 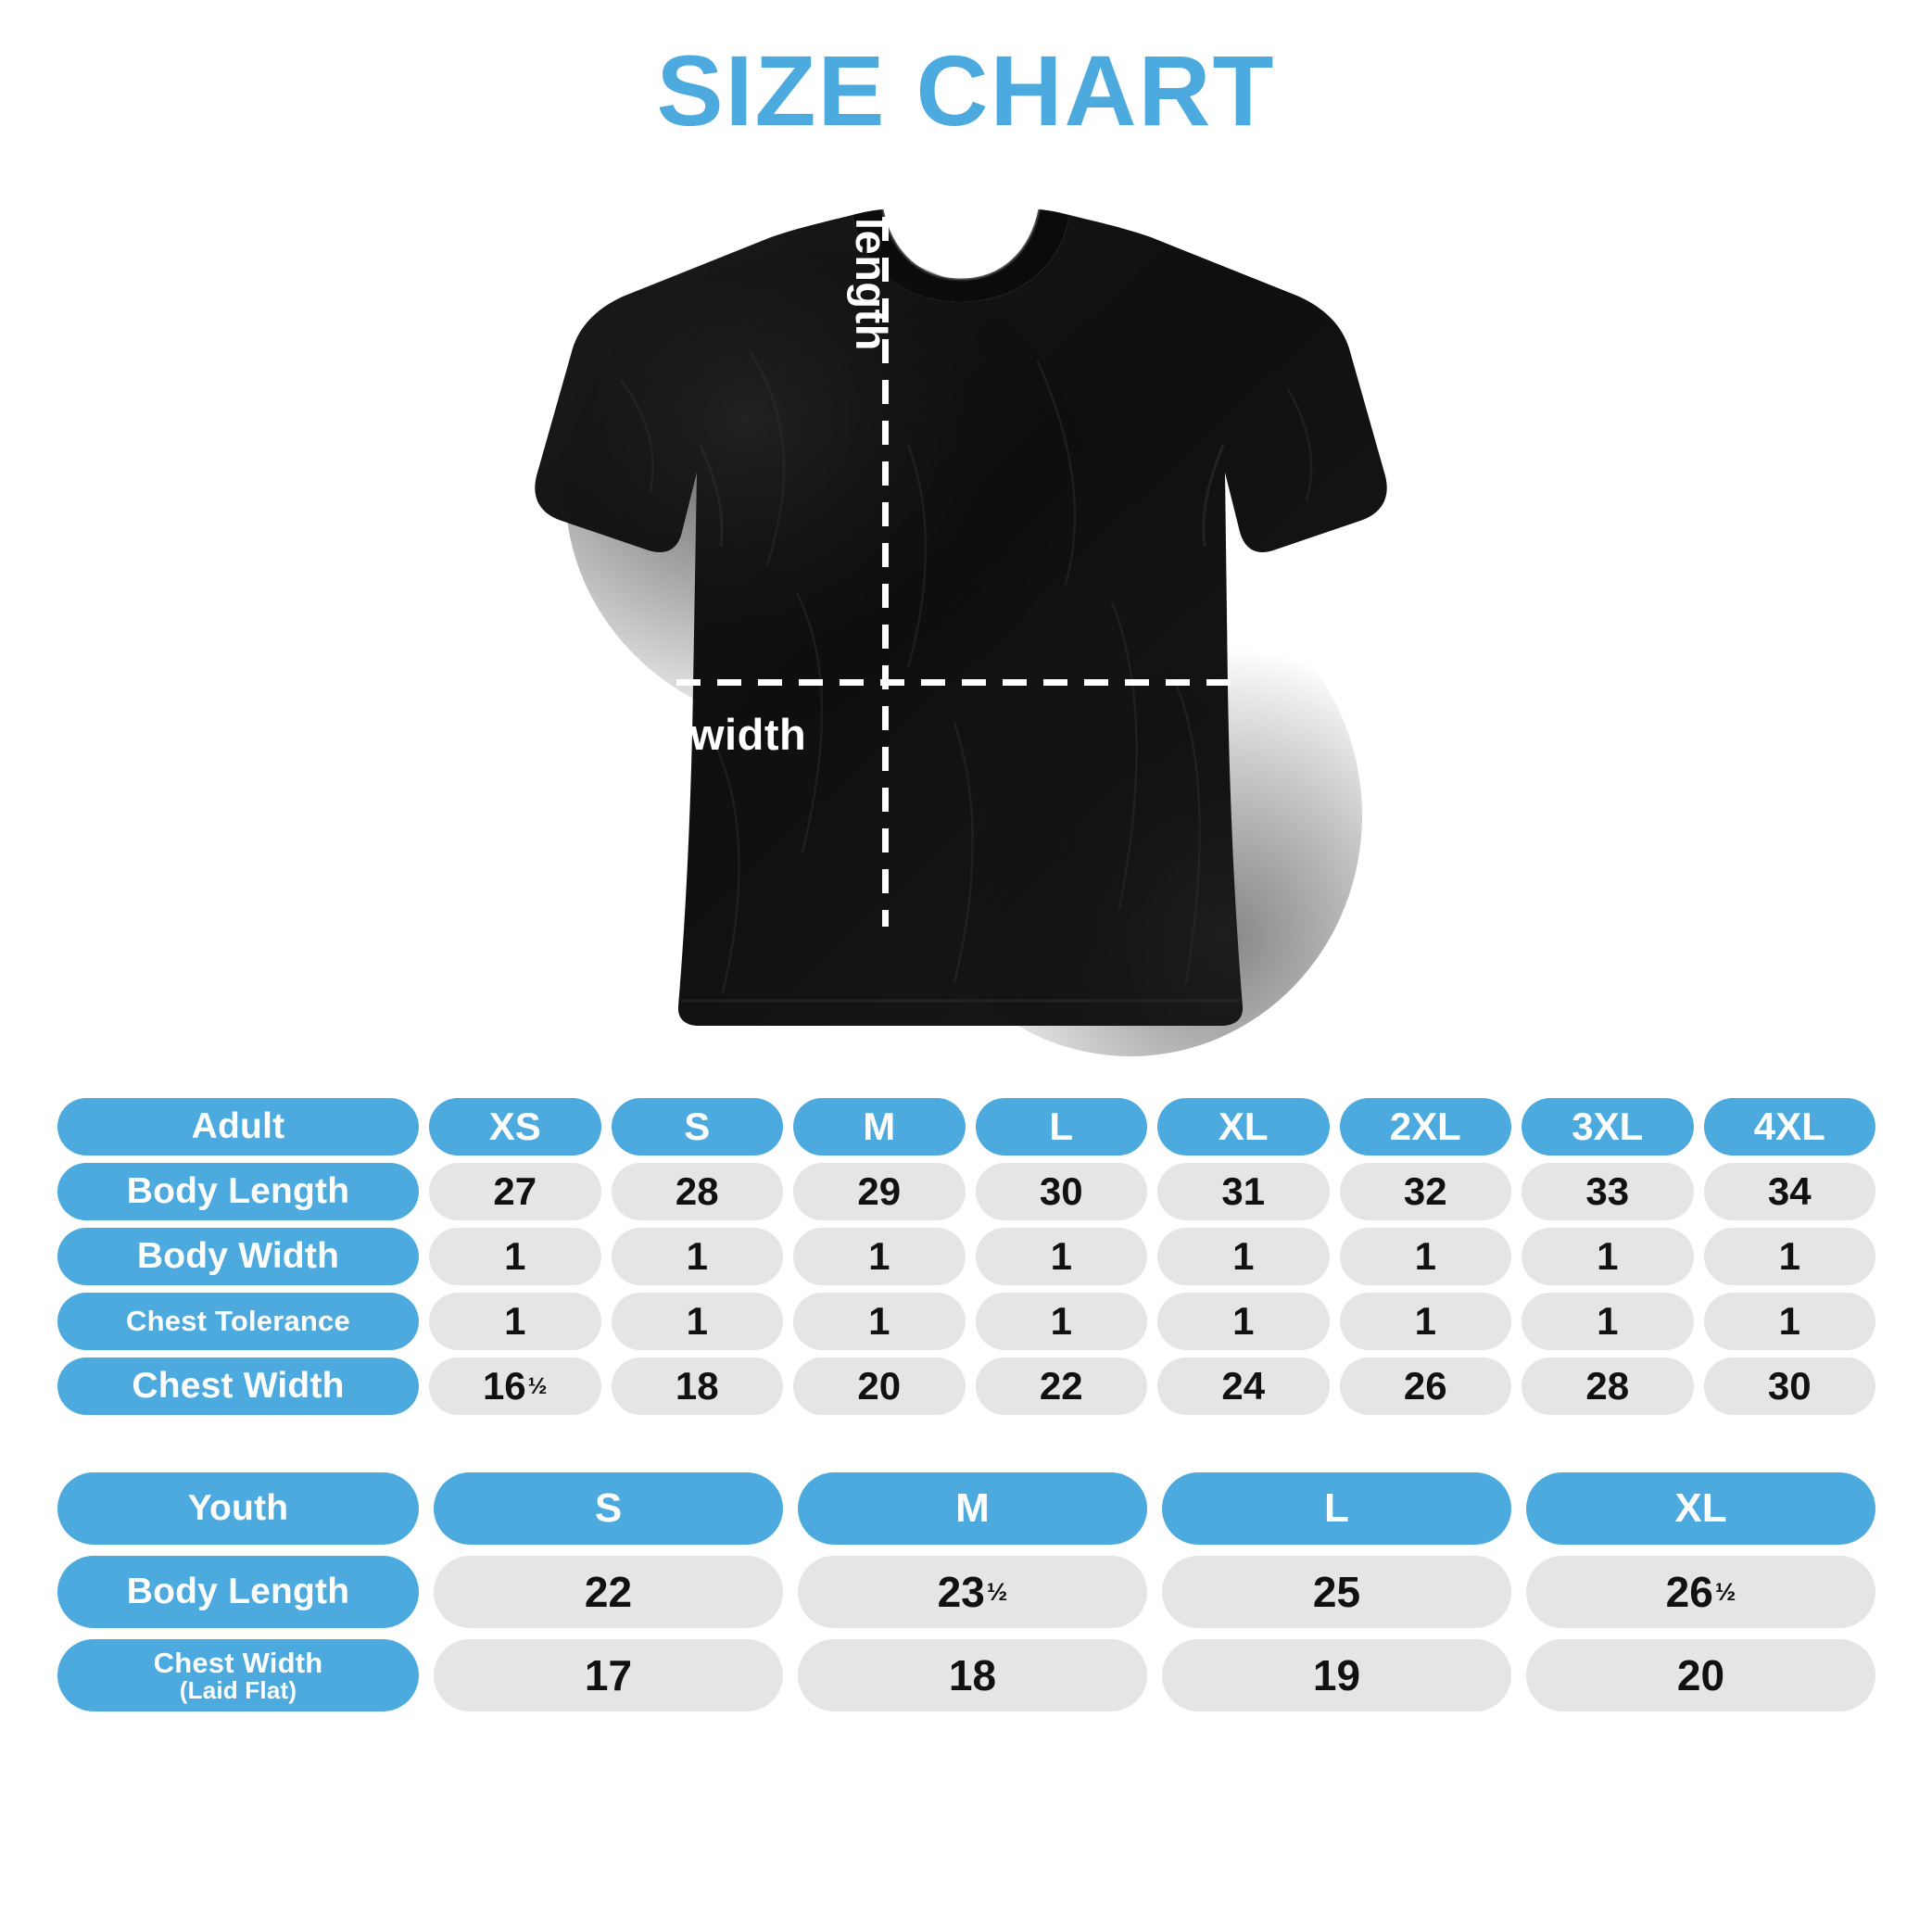 What do you see at coordinates (1608, 1192) in the screenshot?
I see `table-cell: 33` at bounding box center [1608, 1192].